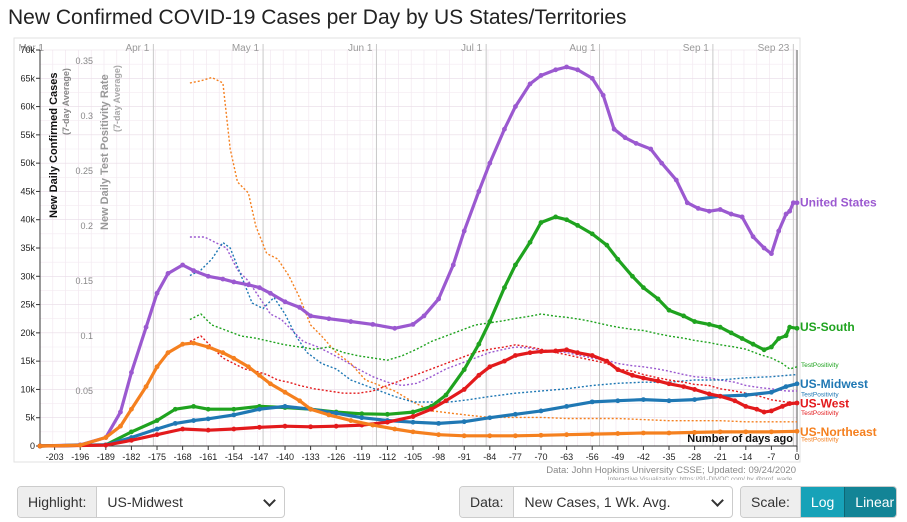 The width and height of the screenshot is (907, 522). What do you see at coordinates (623, 502) in the screenshot?
I see `data-select: New Cases, 1 Wk. Avg.` at bounding box center [623, 502].